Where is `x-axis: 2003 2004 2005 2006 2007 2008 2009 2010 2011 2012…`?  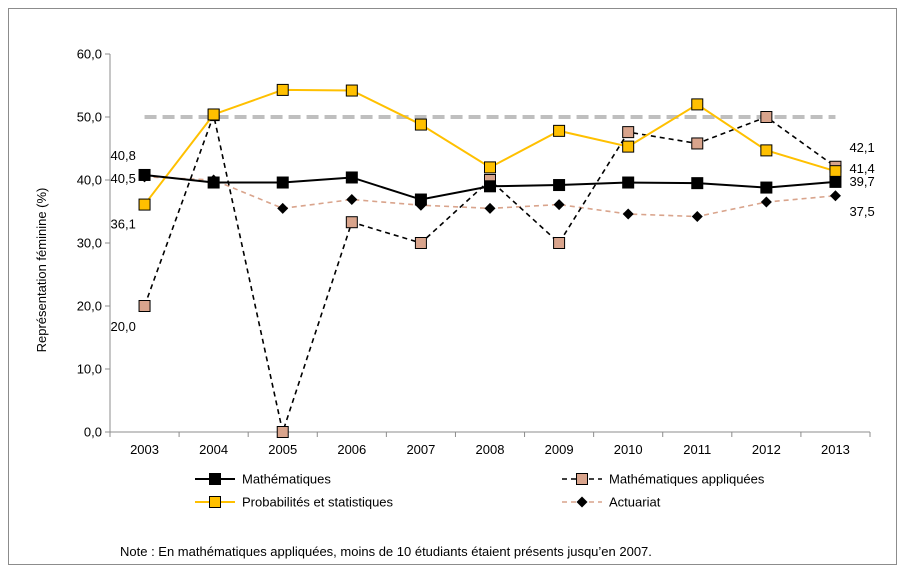
x-axis: 2003 2004 2005 2006 2007 2008 2009 2010 2011 2012… is located at coordinates (490, 444).